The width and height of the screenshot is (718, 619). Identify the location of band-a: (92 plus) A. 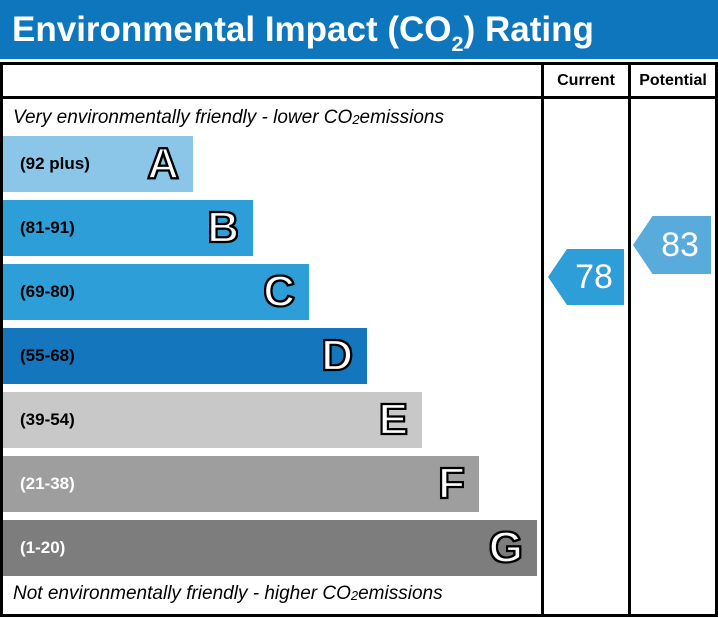
(98, 164).